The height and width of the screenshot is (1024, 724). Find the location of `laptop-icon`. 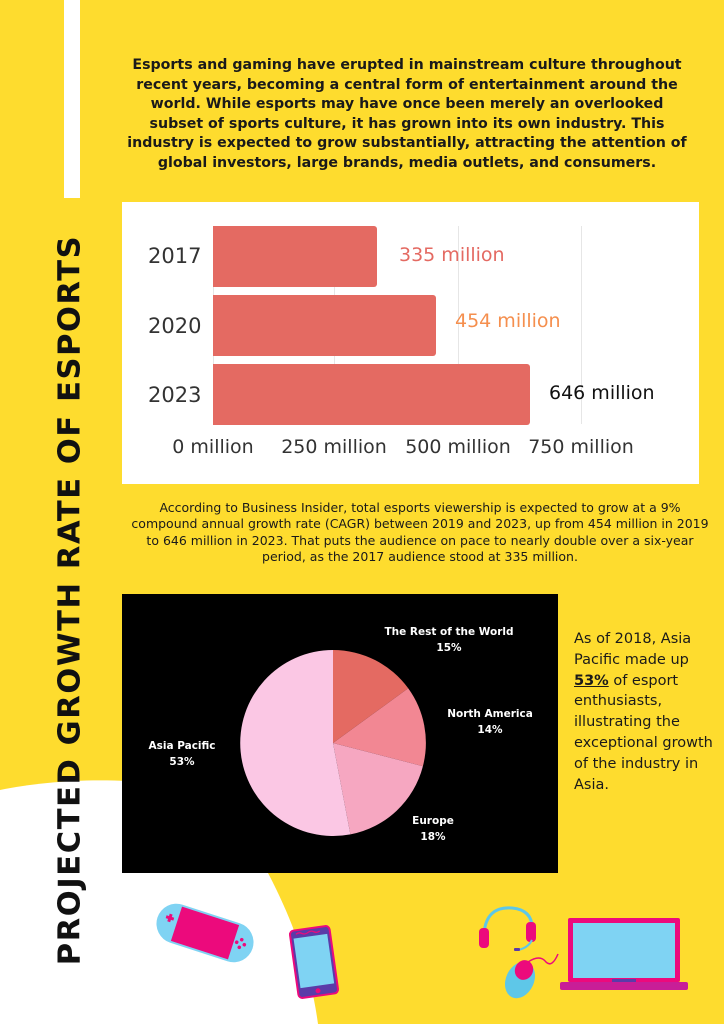

laptop-icon is located at coordinates (624, 954).